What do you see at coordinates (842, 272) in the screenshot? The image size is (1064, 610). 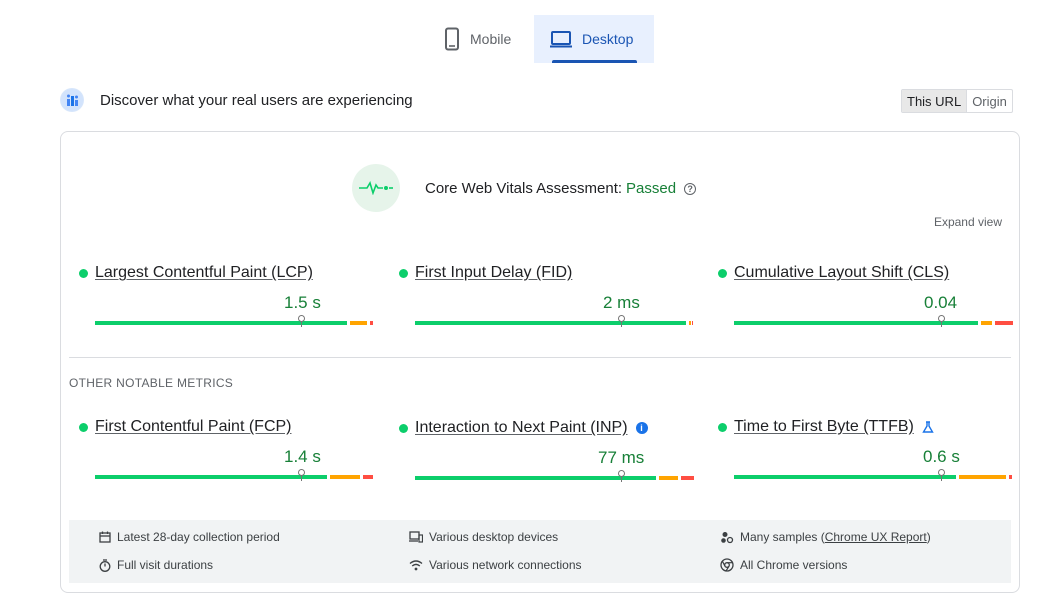 I see `metric-name: Cumulative Layout Shift (CLS)` at bounding box center [842, 272].